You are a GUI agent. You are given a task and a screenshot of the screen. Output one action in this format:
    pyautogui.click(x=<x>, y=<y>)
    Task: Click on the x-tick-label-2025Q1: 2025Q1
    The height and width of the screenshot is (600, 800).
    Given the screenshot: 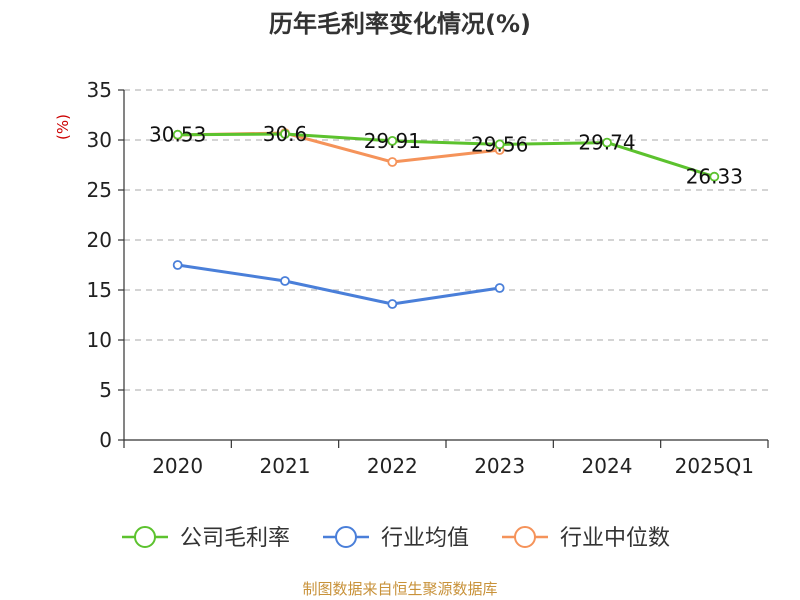 What is the action you would take?
    pyautogui.click(x=714, y=466)
    